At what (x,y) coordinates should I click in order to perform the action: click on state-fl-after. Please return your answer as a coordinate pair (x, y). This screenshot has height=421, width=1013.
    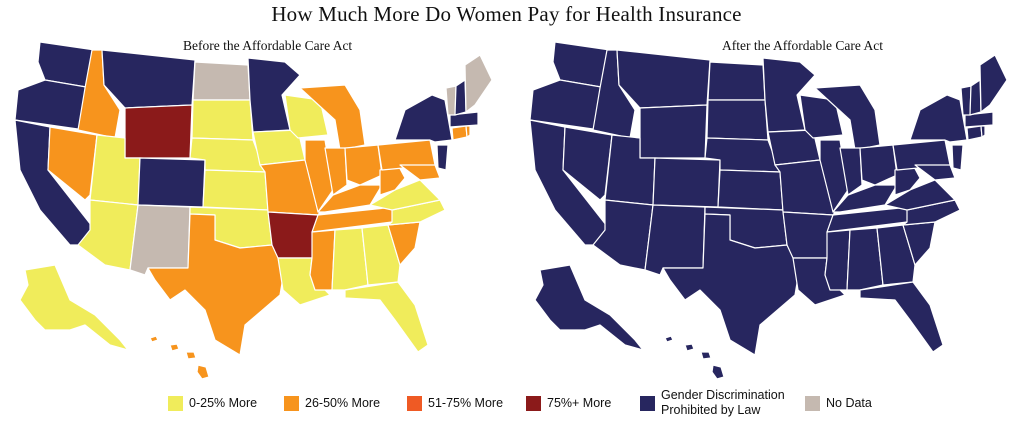
    Looking at the image, I should click on (901, 317).